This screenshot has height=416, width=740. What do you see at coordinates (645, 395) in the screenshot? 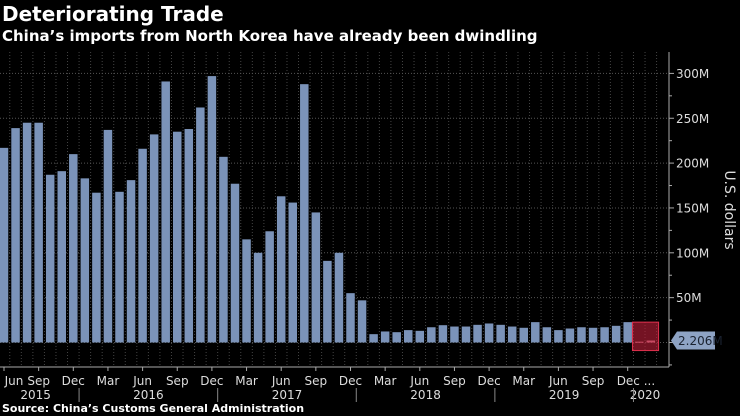
I see `year-label: 2020` at bounding box center [645, 395].